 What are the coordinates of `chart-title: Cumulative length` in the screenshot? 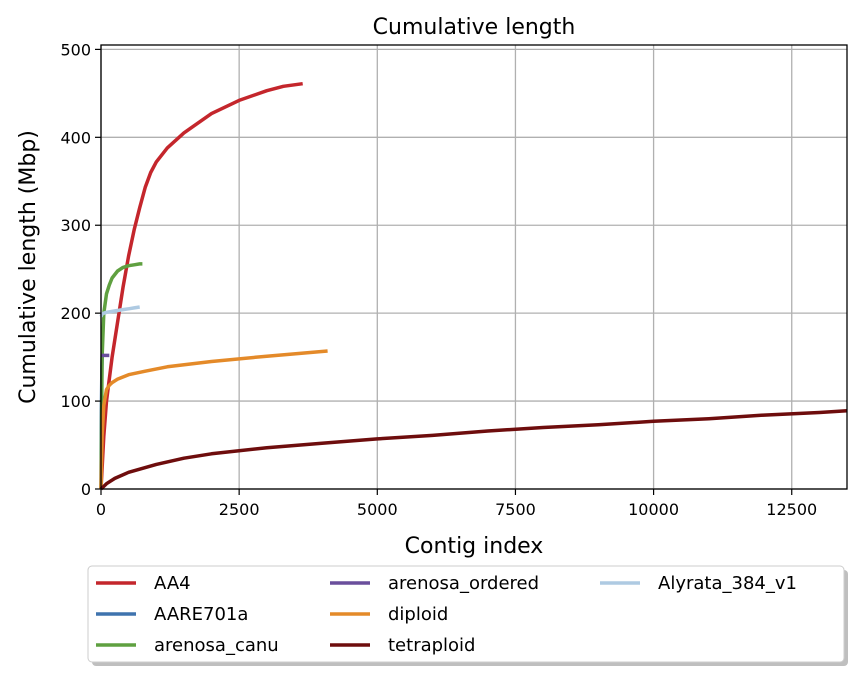 It's located at (474, 27).